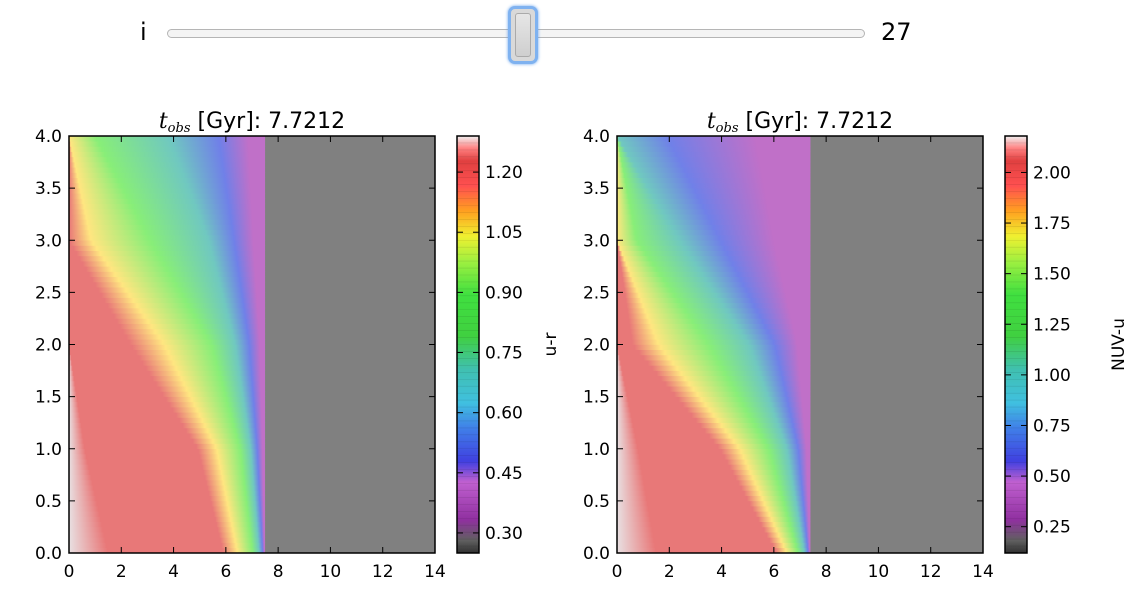 This screenshot has height=602, width=1148. What do you see at coordinates (1052, 477) in the screenshot?
I see `colorbar-tick-label: 0.50` at bounding box center [1052, 477].